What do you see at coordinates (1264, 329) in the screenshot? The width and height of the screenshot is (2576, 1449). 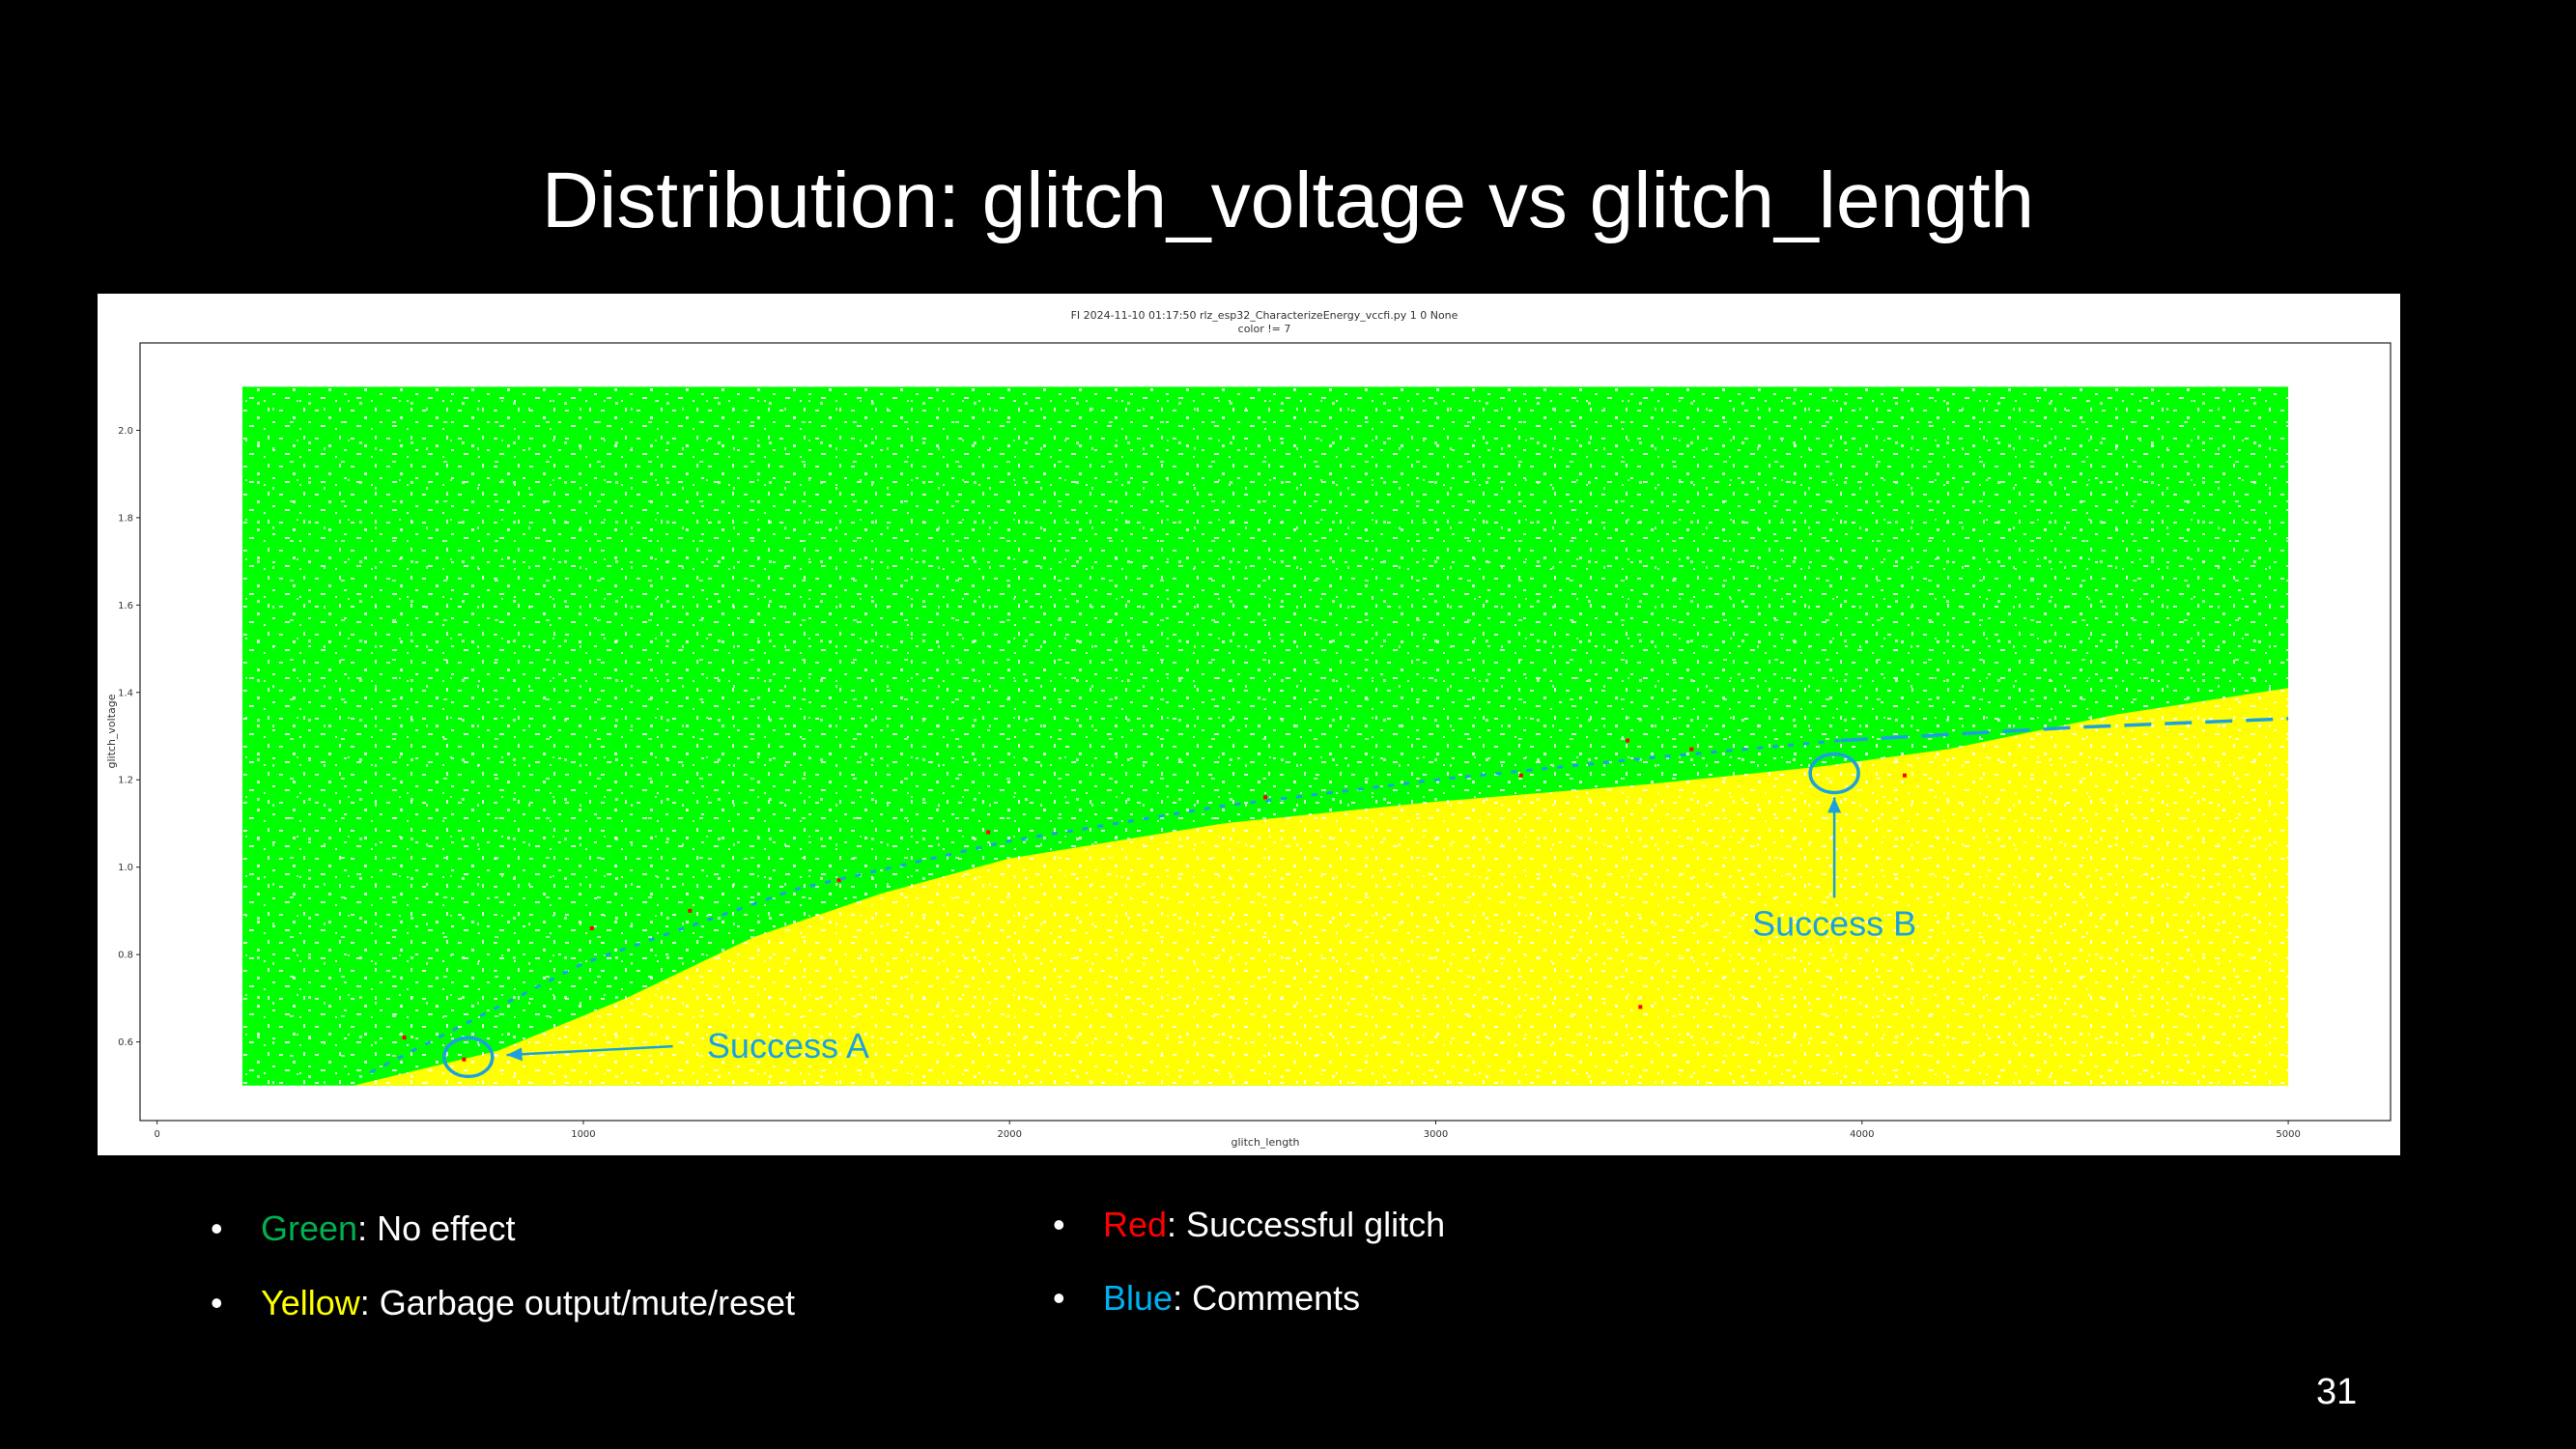 I see `chart-subtitle: color != 7` at bounding box center [1264, 329].